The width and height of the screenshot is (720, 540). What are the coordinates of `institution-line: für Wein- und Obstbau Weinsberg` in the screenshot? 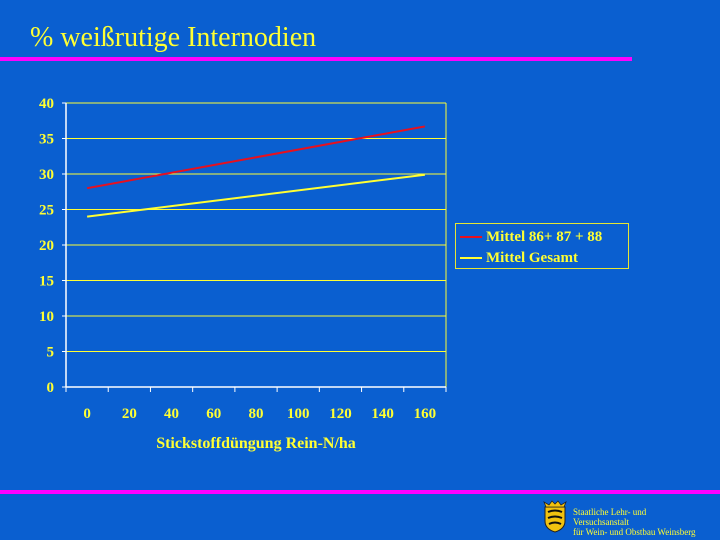 It's located at (634, 532).